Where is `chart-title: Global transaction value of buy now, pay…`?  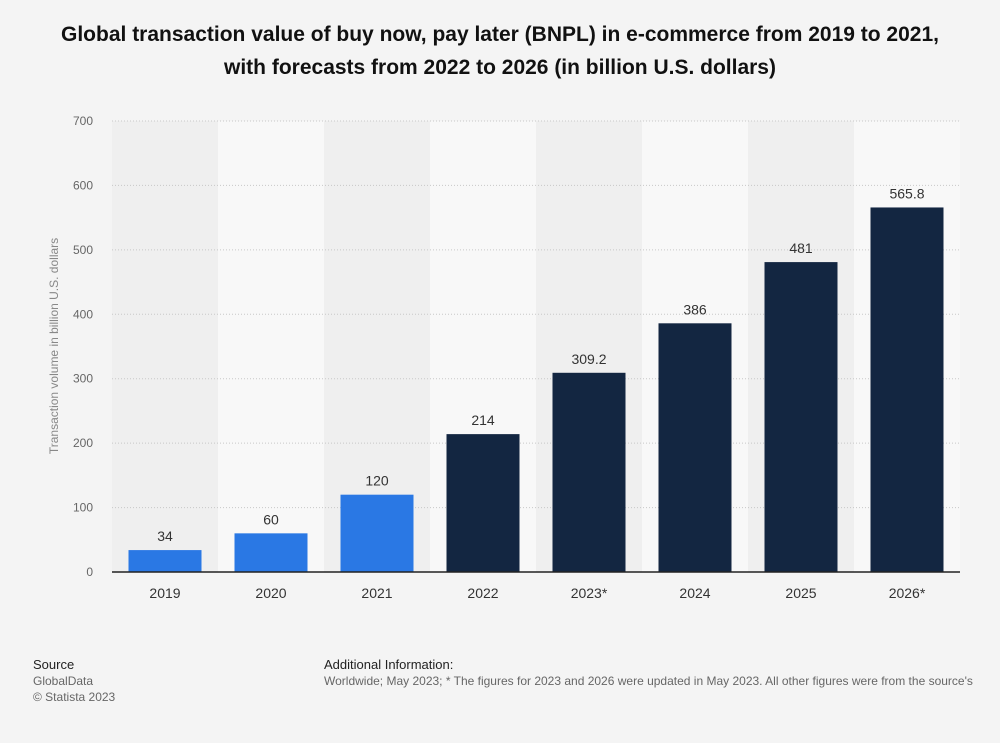
chart-title: Global transaction value of buy now, pay… is located at coordinates (500, 51).